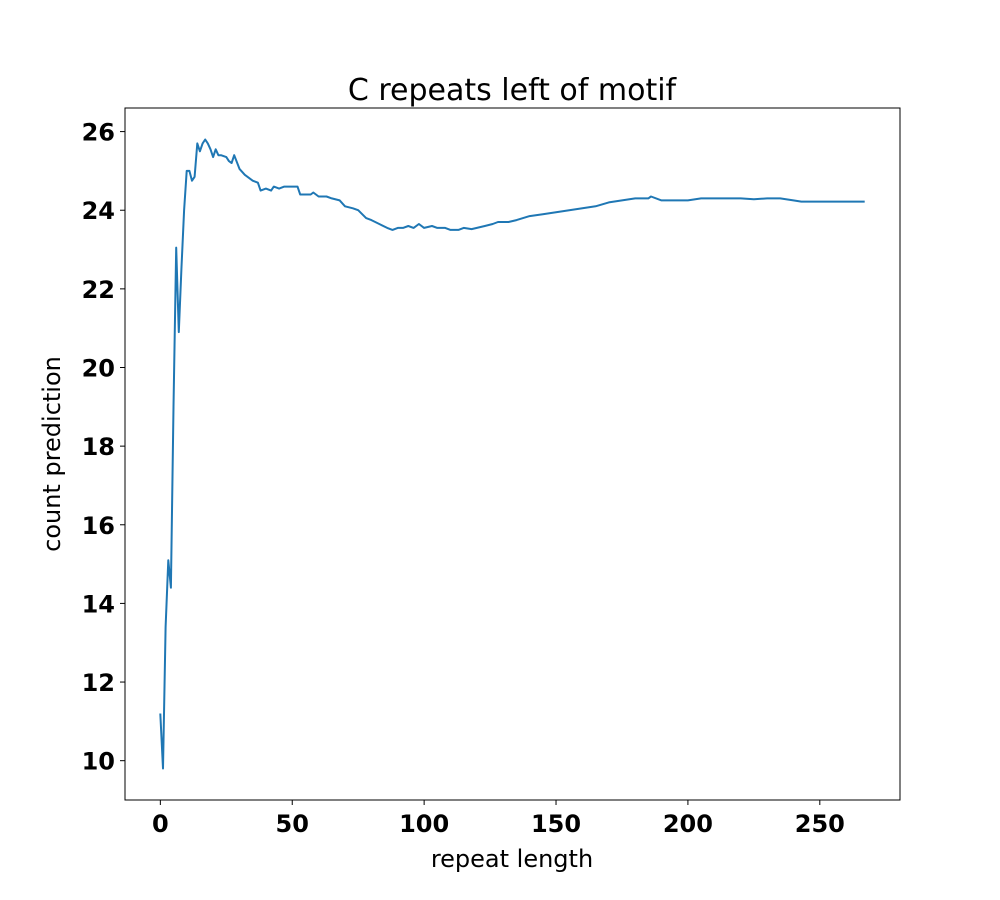 The width and height of the screenshot is (1000, 900). I want to click on y-tick-label: 12, so click(98, 683).